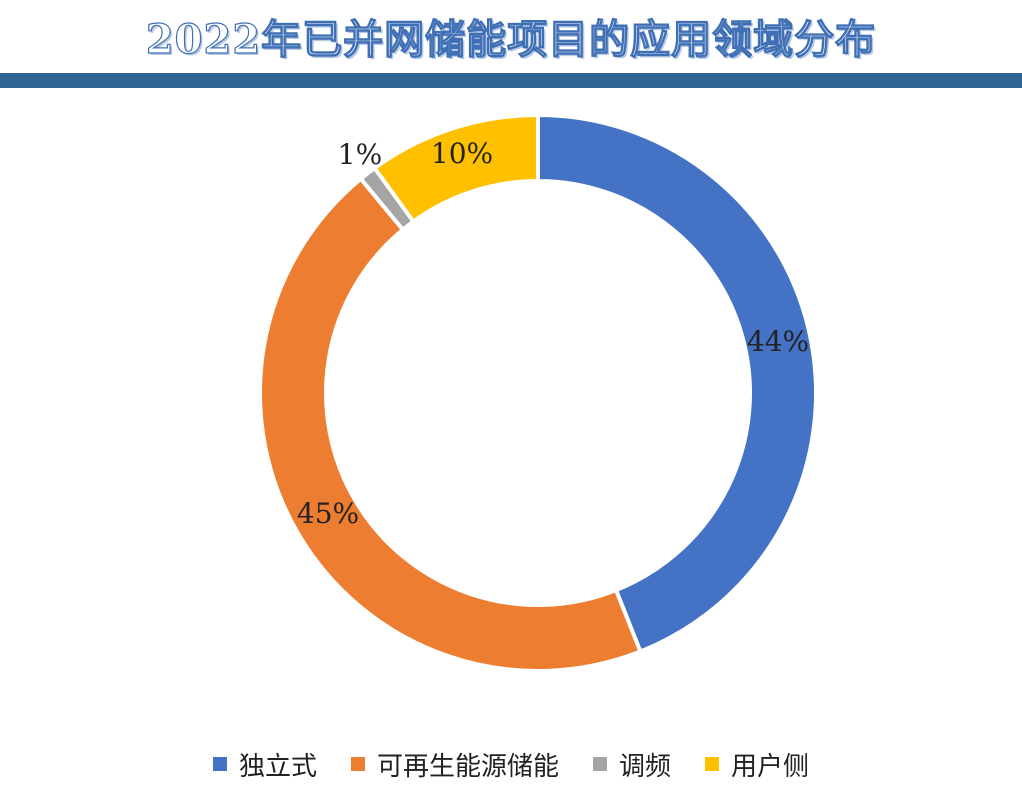  I want to click on legend-label: 调频, so click(645, 766).